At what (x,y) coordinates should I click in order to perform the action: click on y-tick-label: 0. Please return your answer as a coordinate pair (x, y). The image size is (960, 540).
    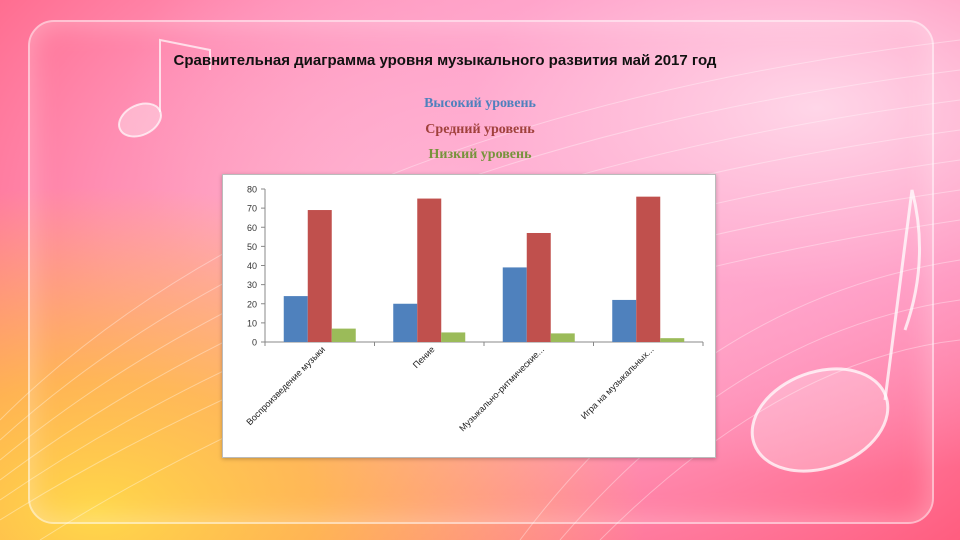
    Looking at the image, I should click on (254, 343).